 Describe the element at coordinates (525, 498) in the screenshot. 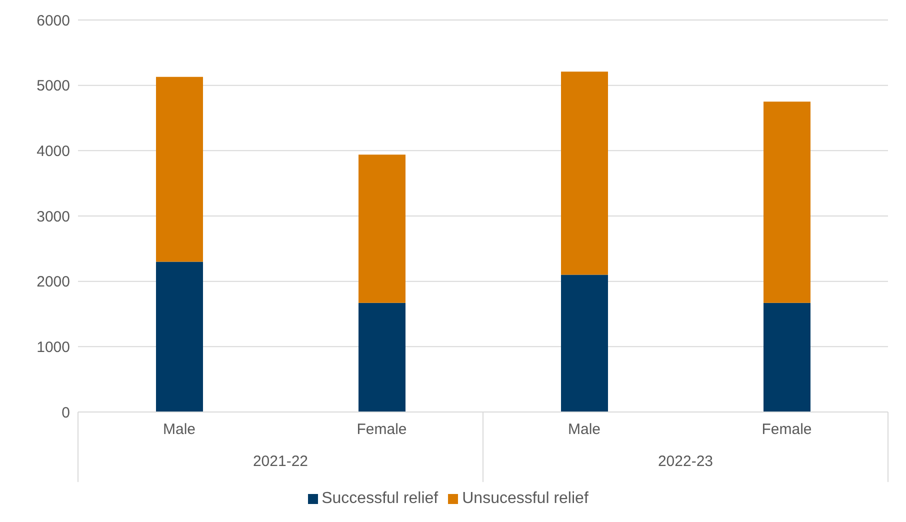

I see `legend-label: Unsucessful relief` at that location.